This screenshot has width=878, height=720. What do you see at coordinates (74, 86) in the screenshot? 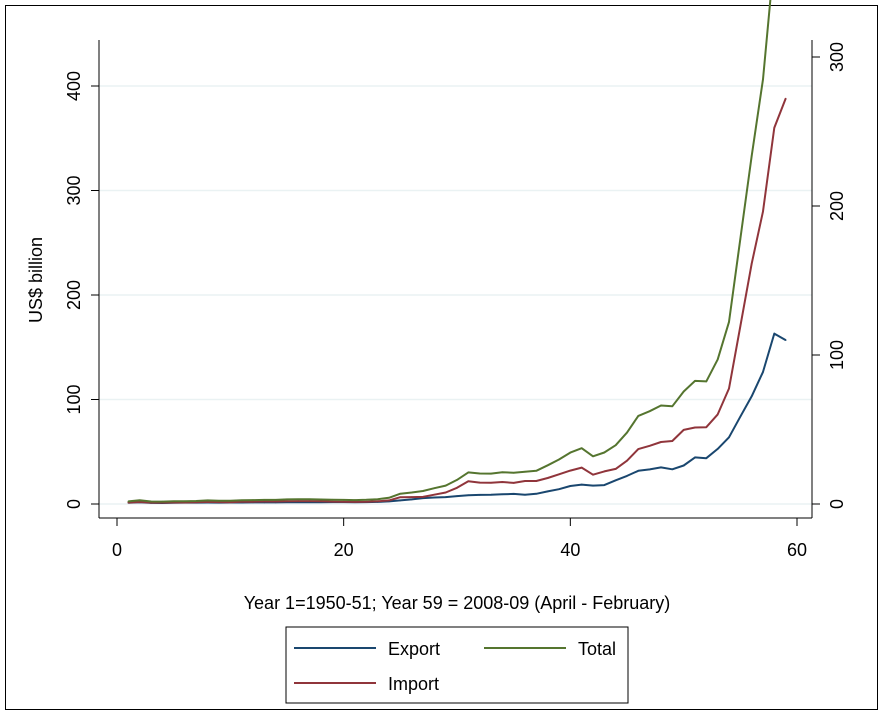
I see `y-tick-label-4: 400` at bounding box center [74, 86].